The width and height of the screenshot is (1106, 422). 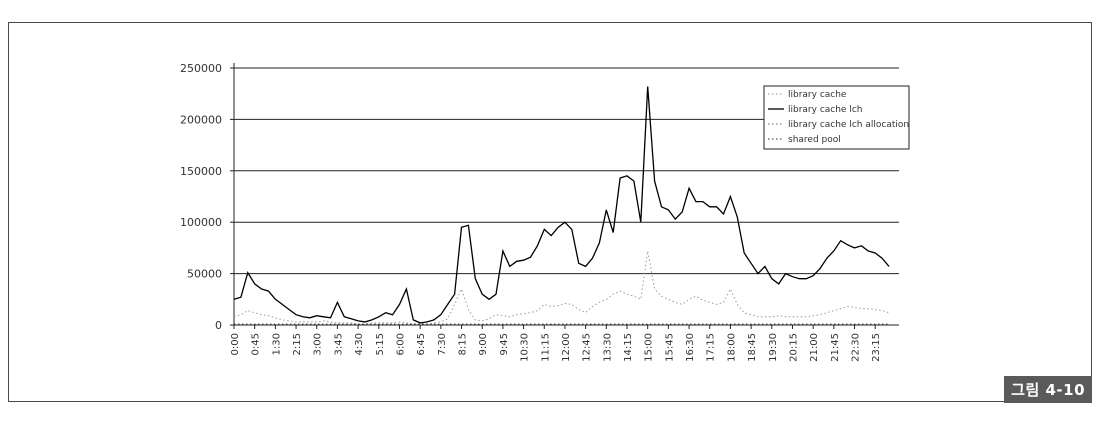 I want to click on x-tick-label: 5:15, so click(x=380, y=344).